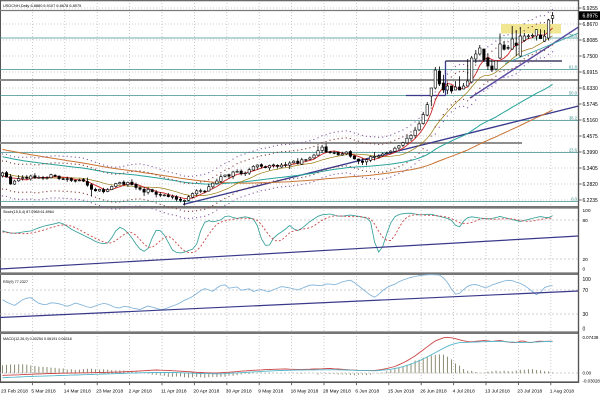 This screenshot has width=600, height=400. What do you see at coordinates (206, 392) in the screenshot?
I see `svg-text: 20 Apr 2018` at bounding box center [206, 392].